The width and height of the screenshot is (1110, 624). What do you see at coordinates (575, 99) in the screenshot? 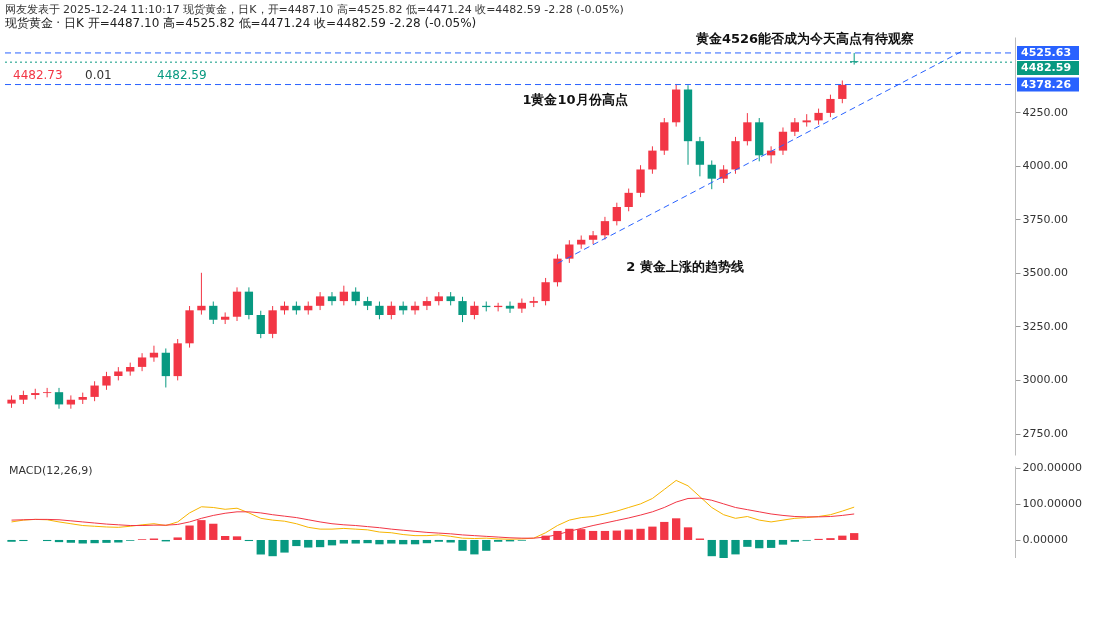
I see `annotation: 1黄金10月份高点` at bounding box center [575, 99].